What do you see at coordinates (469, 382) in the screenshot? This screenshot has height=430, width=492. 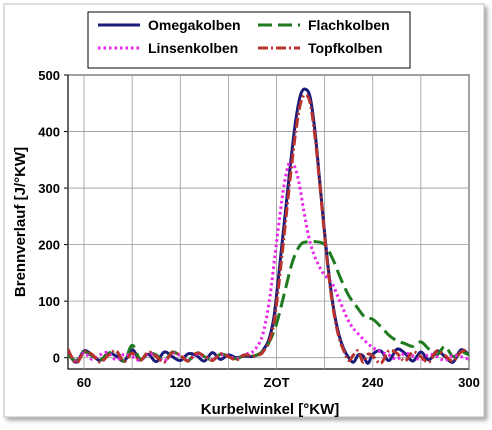 I see `x-tick-label: 300` at bounding box center [469, 382].